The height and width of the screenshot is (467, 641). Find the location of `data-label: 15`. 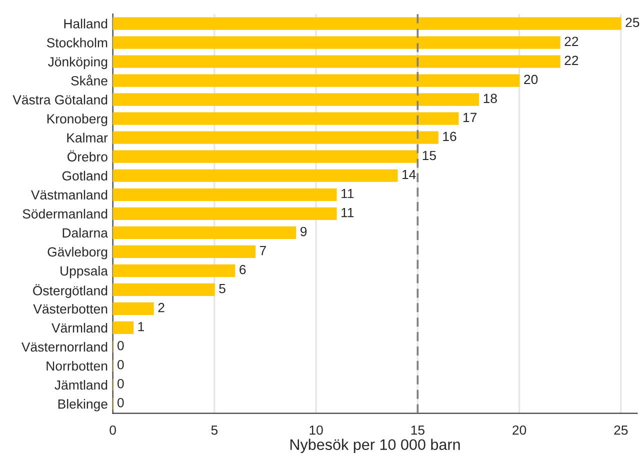

data-label: 15 is located at coordinates (429, 155).